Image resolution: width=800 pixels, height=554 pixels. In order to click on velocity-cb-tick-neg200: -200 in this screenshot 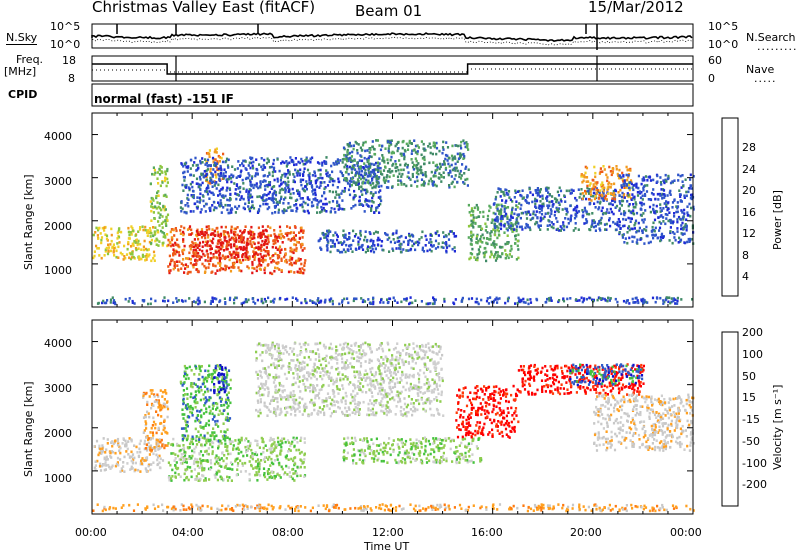, I will do `click(754, 484)`.